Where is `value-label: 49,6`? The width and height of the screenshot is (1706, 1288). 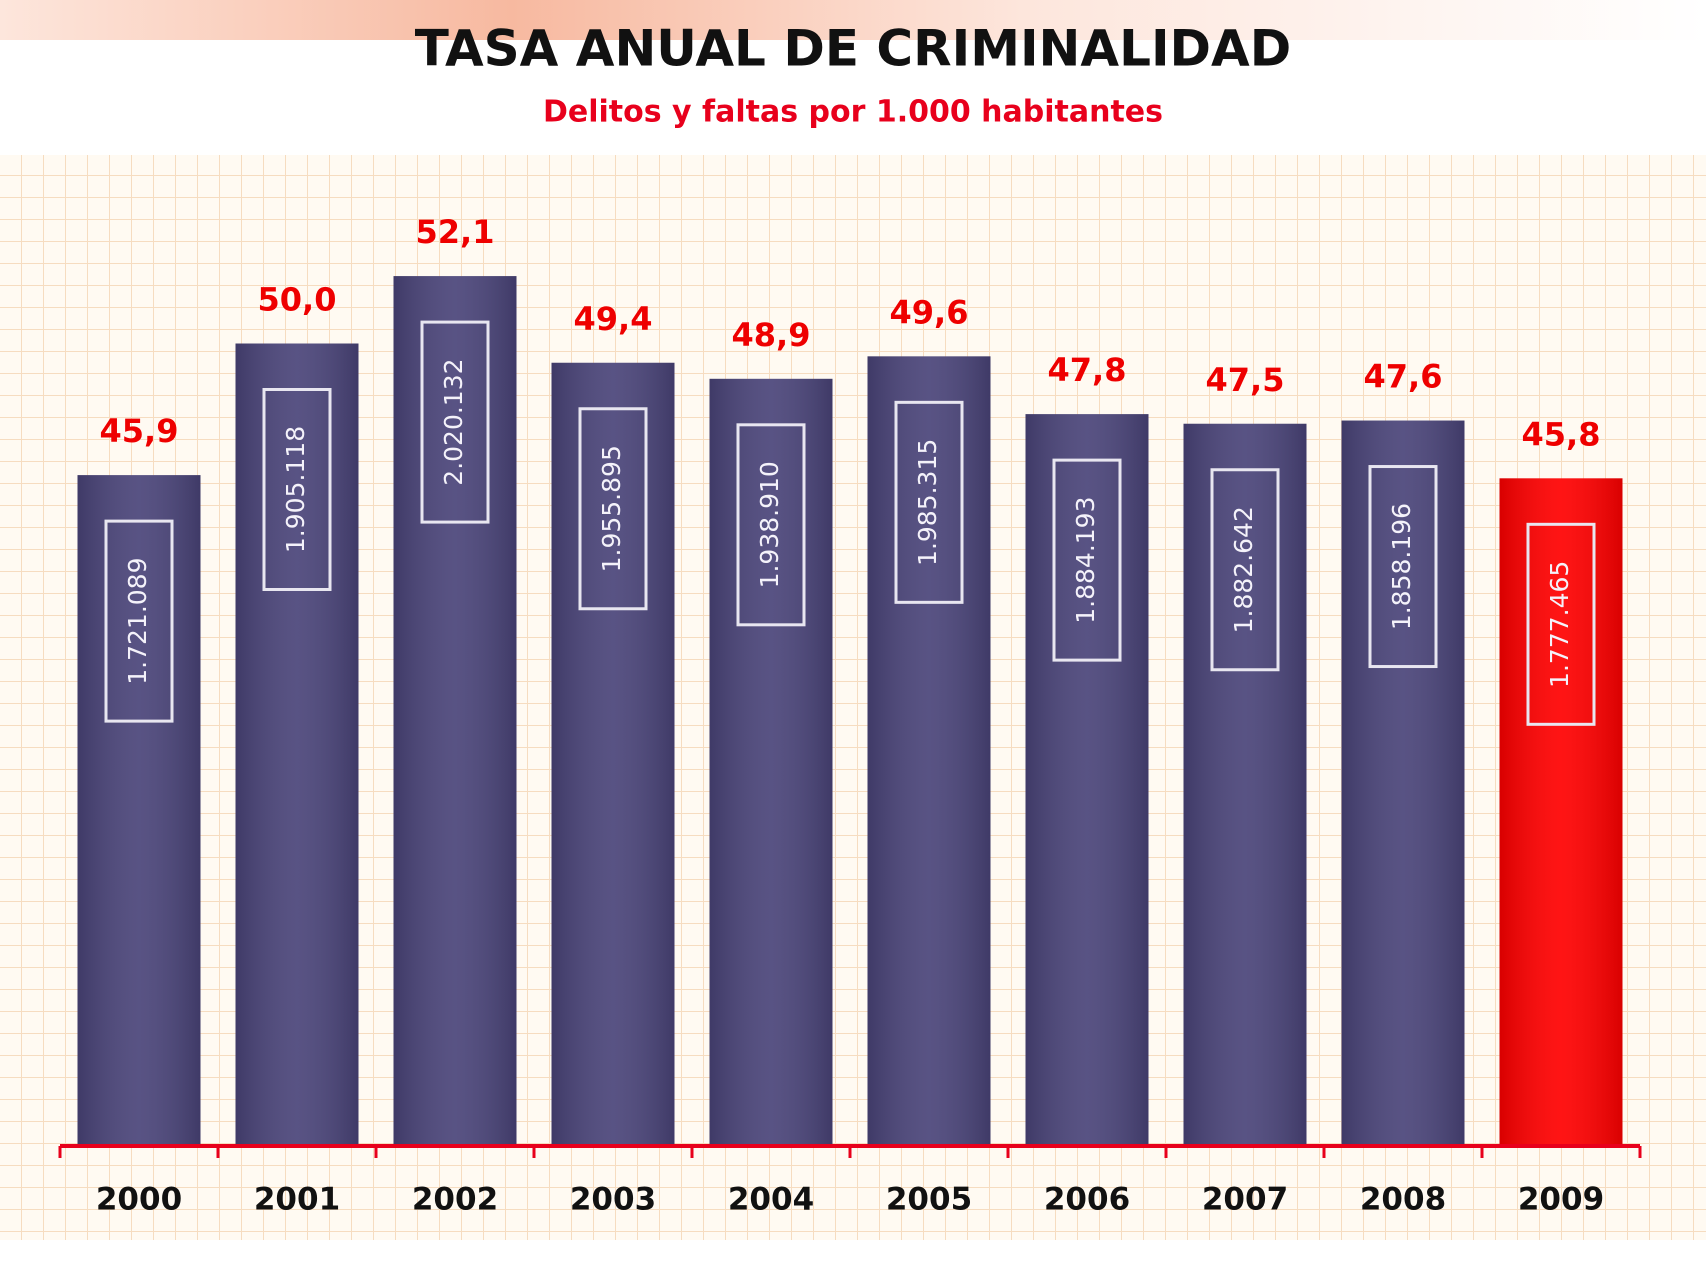 value-label: 49,6 is located at coordinates (929, 312).